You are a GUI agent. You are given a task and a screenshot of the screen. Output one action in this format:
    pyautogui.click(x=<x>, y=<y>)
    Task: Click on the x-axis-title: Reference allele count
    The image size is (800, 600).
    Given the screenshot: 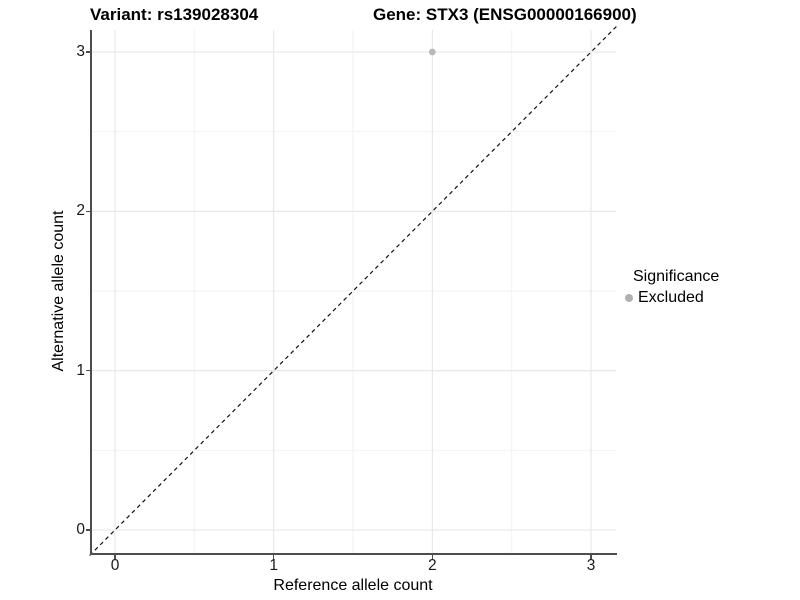 What is the action you would take?
    pyautogui.click(x=353, y=585)
    